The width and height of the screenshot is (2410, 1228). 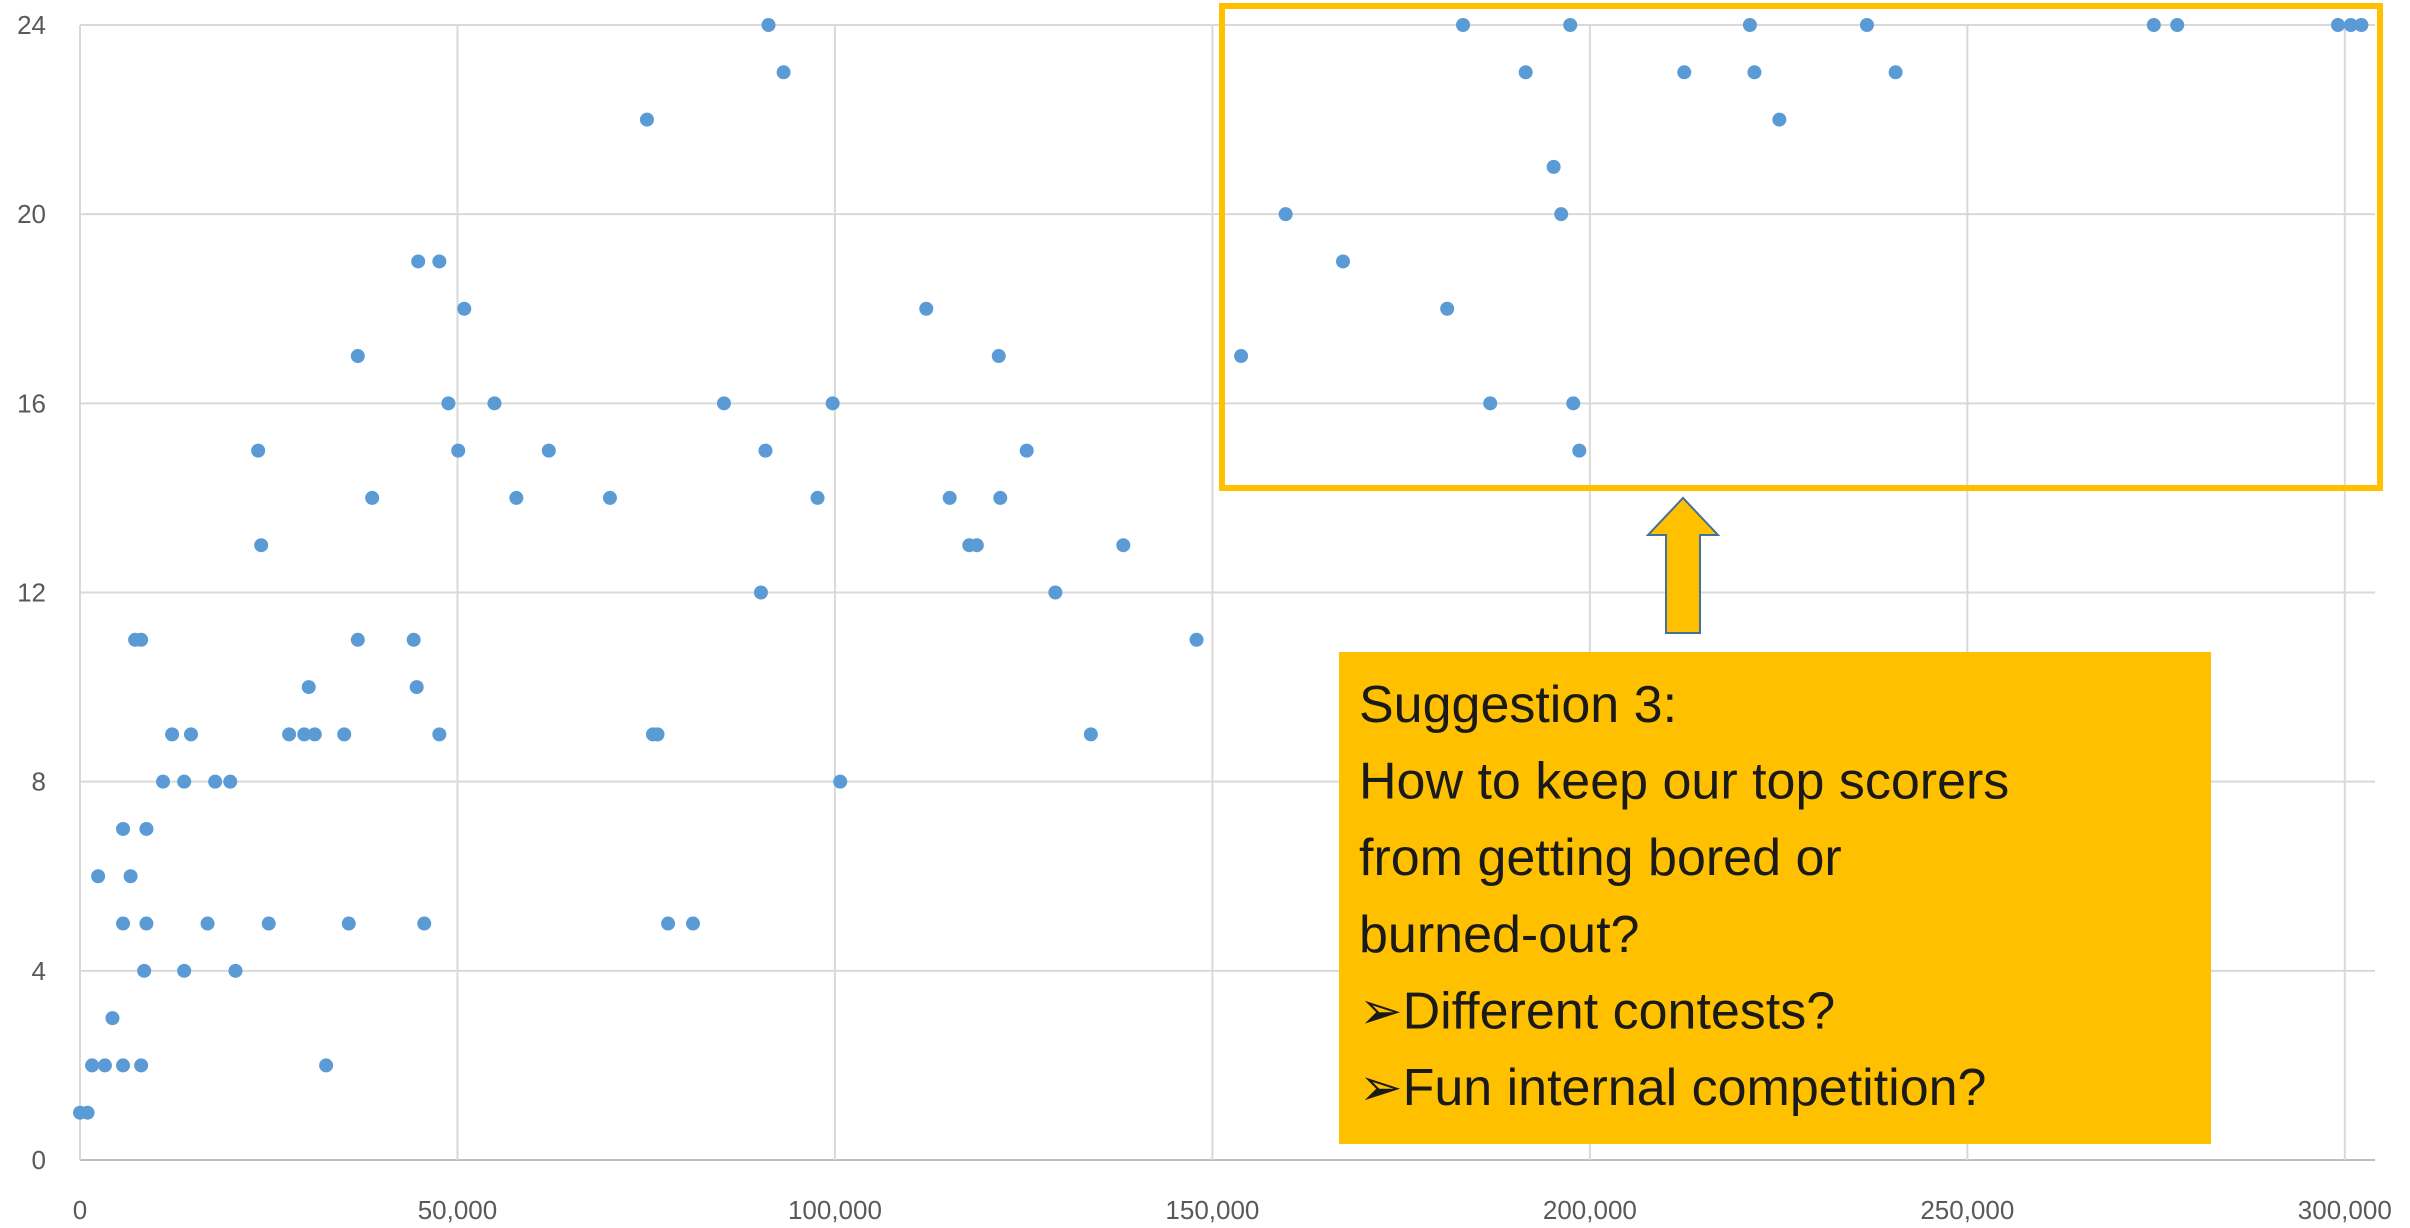 What do you see at coordinates (39, 1160) in the screenshot?
I see `y-tick-label: 0` at bounding box center [39, 1160].